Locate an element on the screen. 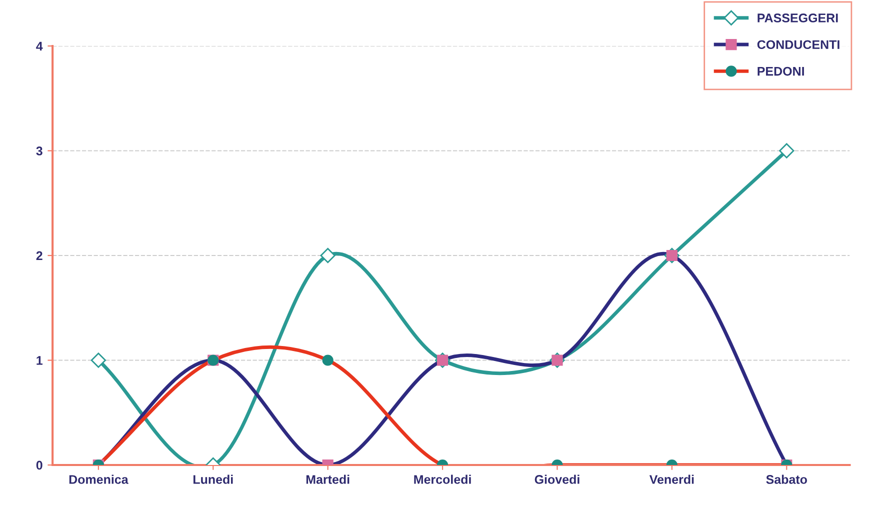 This screenshot has width=876, height=511. x-tick-label: Martedi is located at coordinates (328, 479).